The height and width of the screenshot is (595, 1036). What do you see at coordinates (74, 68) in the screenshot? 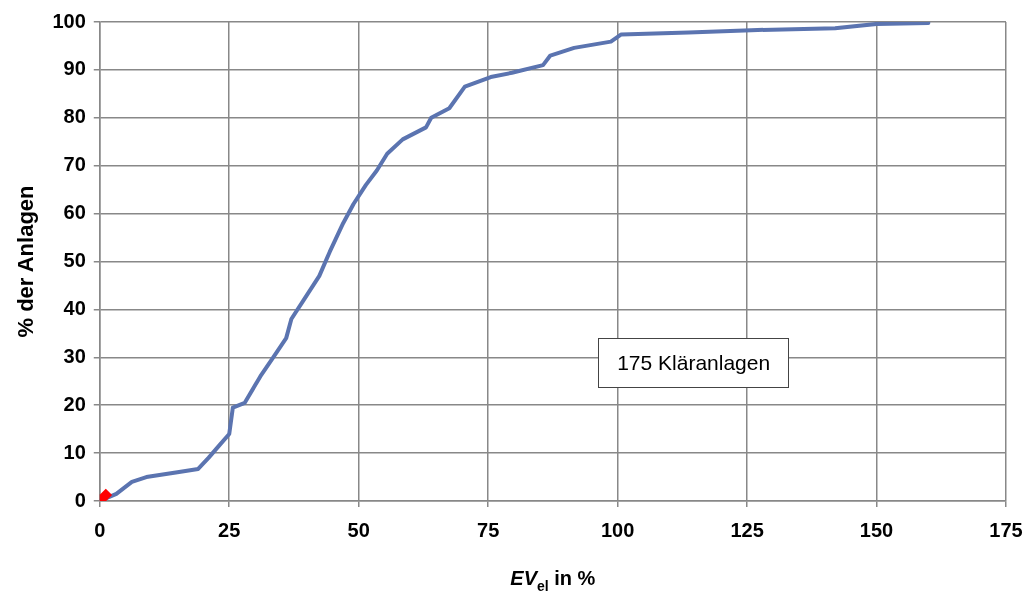
I see `y-tick-label: 90` at bounding box center [74, 68].